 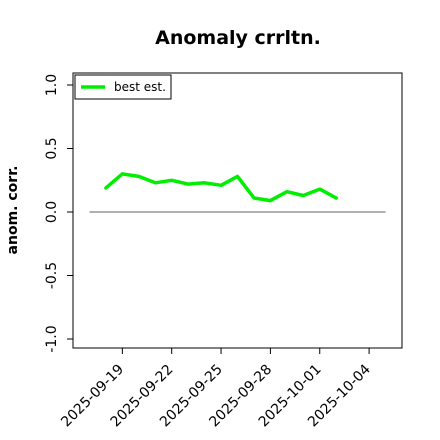 I want to click on legend: best est., so click(x=123, y=87).